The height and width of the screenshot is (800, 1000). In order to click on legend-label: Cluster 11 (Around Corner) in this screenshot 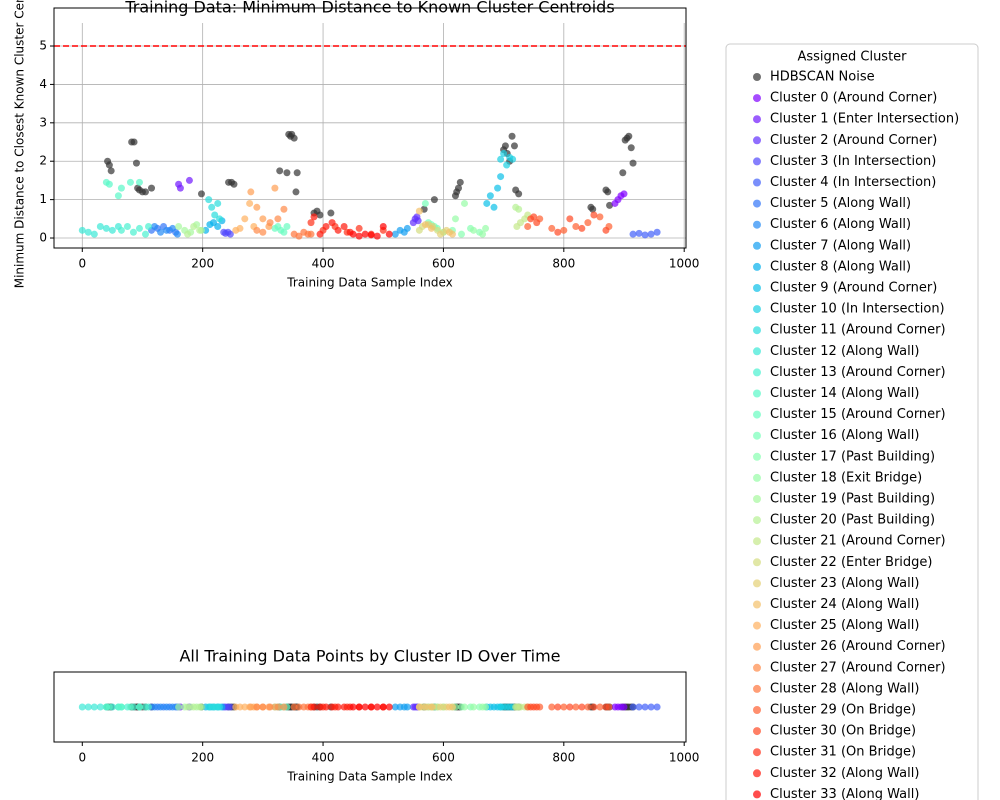, I will do `click(858, 330)`.